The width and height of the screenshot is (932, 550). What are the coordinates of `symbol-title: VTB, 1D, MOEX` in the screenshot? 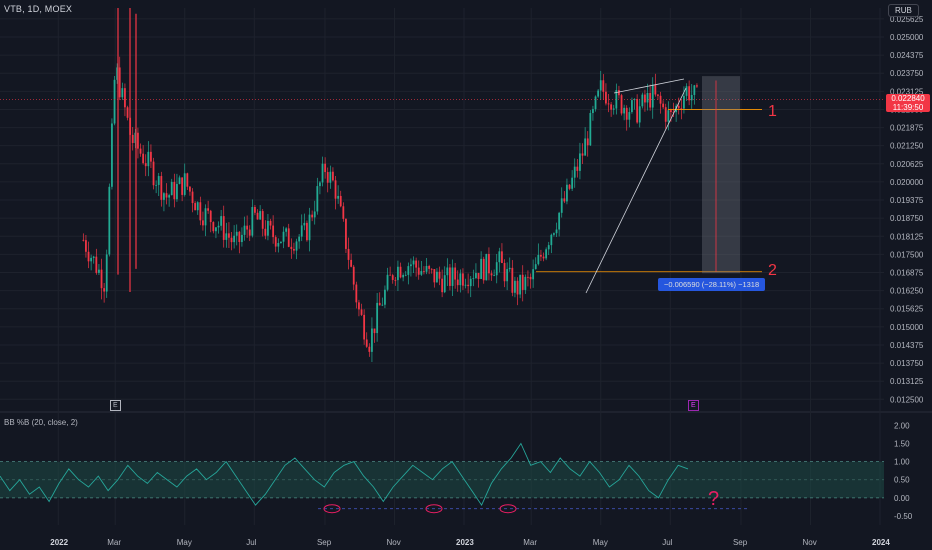 It's located at (38, 9).